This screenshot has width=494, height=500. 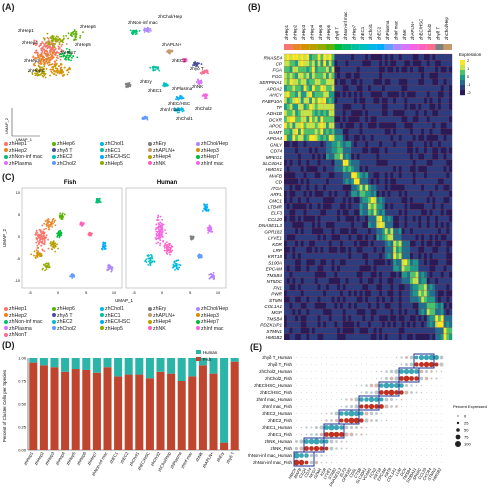 I want to click on heatmap-gene-label: CMC1, so click(x=275, y=200).